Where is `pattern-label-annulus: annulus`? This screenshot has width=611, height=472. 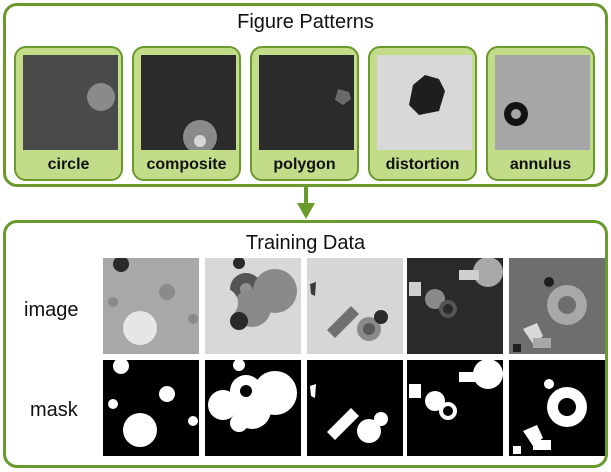
pattern-label-annulus: annulus is located at coordinates (540, 164).